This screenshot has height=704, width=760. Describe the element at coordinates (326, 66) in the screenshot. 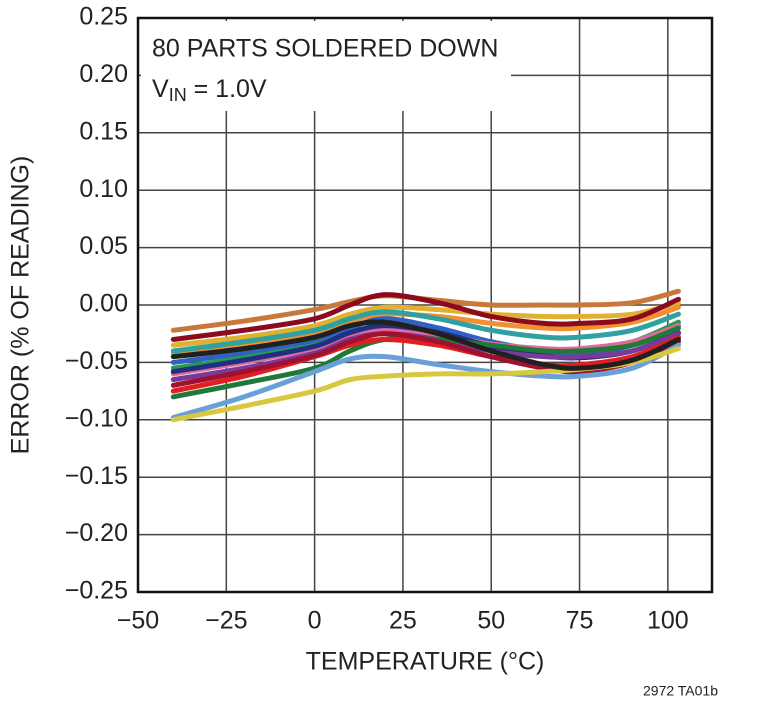

I see `annotation-box` at that location.